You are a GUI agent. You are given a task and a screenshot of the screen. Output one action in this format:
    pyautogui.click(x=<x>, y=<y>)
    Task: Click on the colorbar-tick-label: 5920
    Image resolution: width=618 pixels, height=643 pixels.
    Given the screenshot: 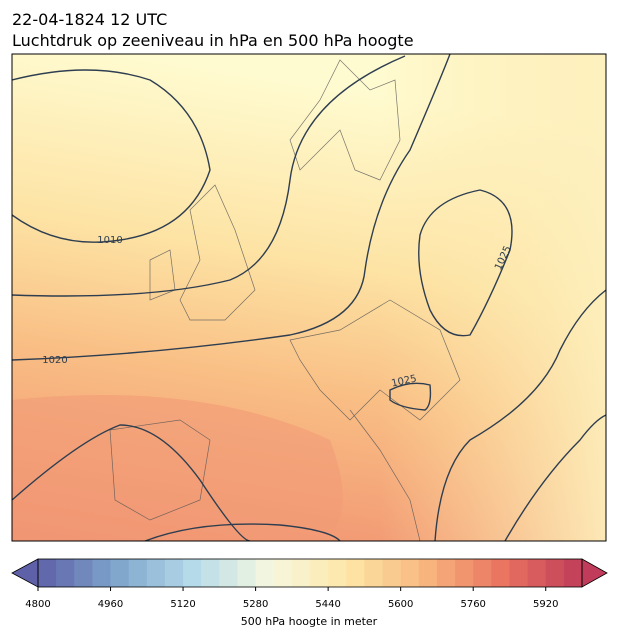 What is the action you would take?
    pyautogui.click(x=545, y=604)
    